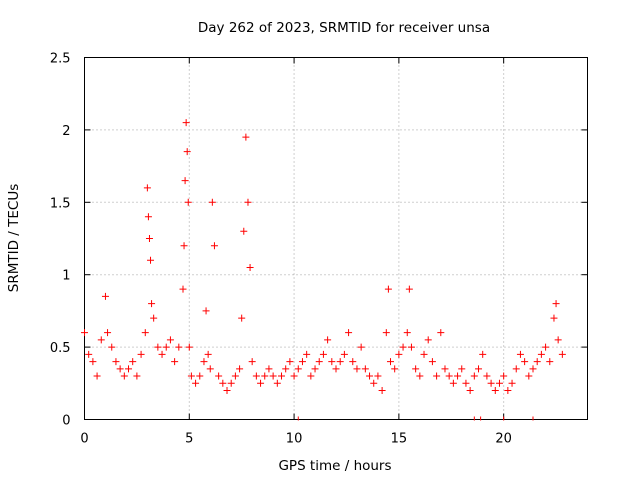 This screenshot has height=480, width=640. Describe the element at coordinates (415, 418) in the screenshot. I see `bottom-markers` at that location.